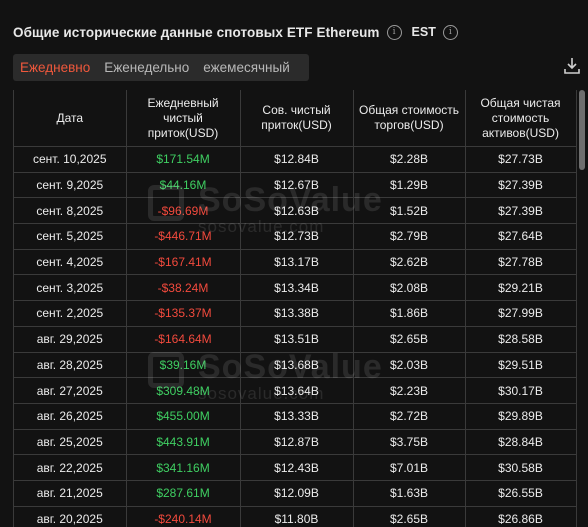  I want to click on table-row: авг. 28,2025 $39.16M $13.68B $2.03B $29.51B, so click(295, 365).